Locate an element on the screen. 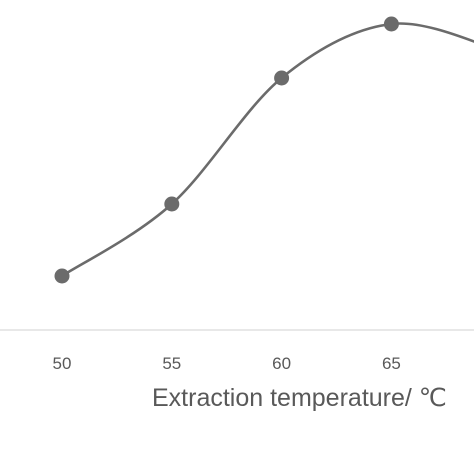 The height and width of the screenshot is (474, 474). x-tick-label: 65 is located at coordinates (391, 363).